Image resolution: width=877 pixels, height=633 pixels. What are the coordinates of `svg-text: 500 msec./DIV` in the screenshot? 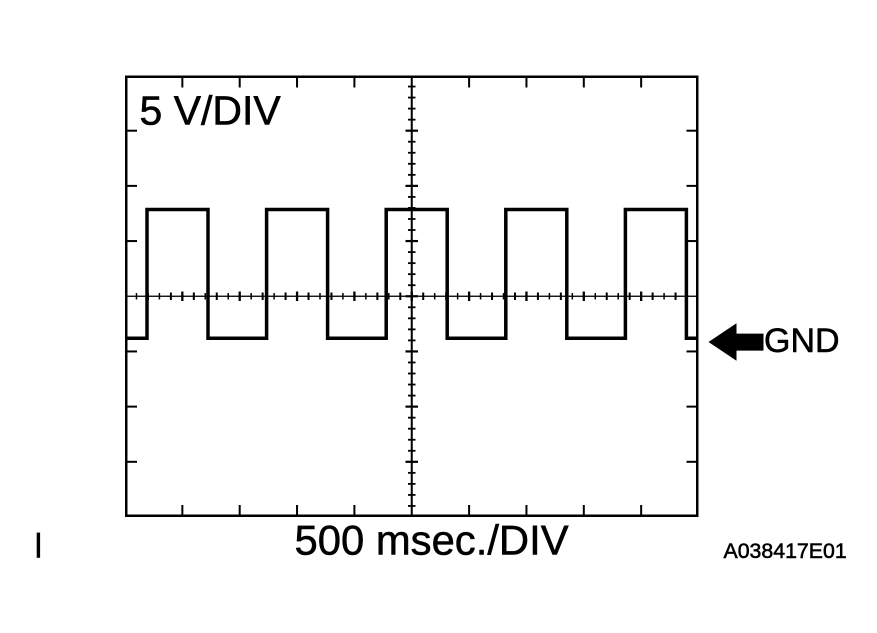 It's located at (432, 540).